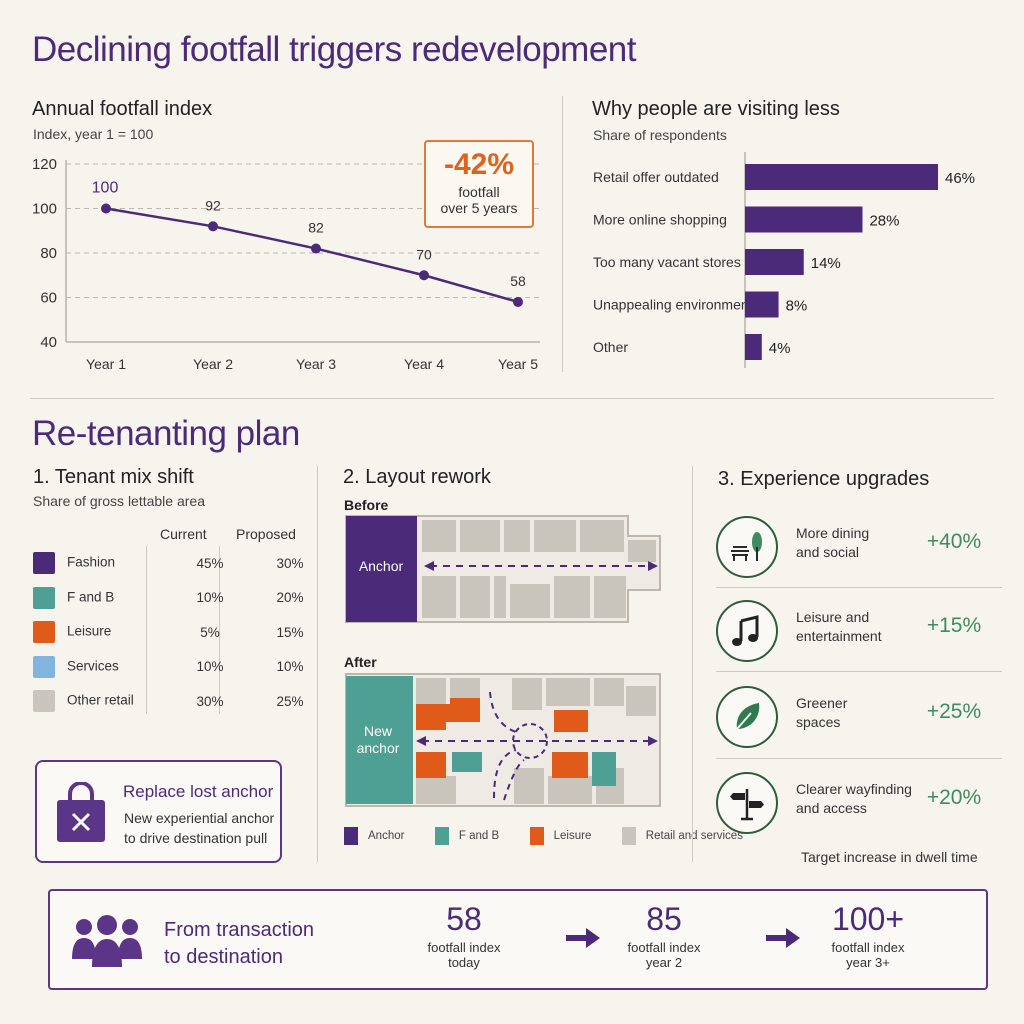  What do you see at coordinates (833, 542) in the screenshot?
I see `experience-label-dining: More dining and social` at bounding box center [833, 542].